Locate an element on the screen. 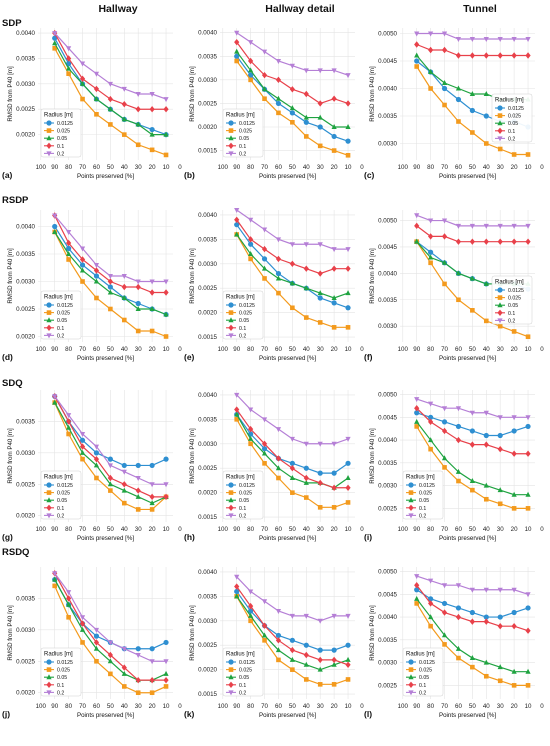  x-tick-label: 80 is located at coordinates (68, 706).